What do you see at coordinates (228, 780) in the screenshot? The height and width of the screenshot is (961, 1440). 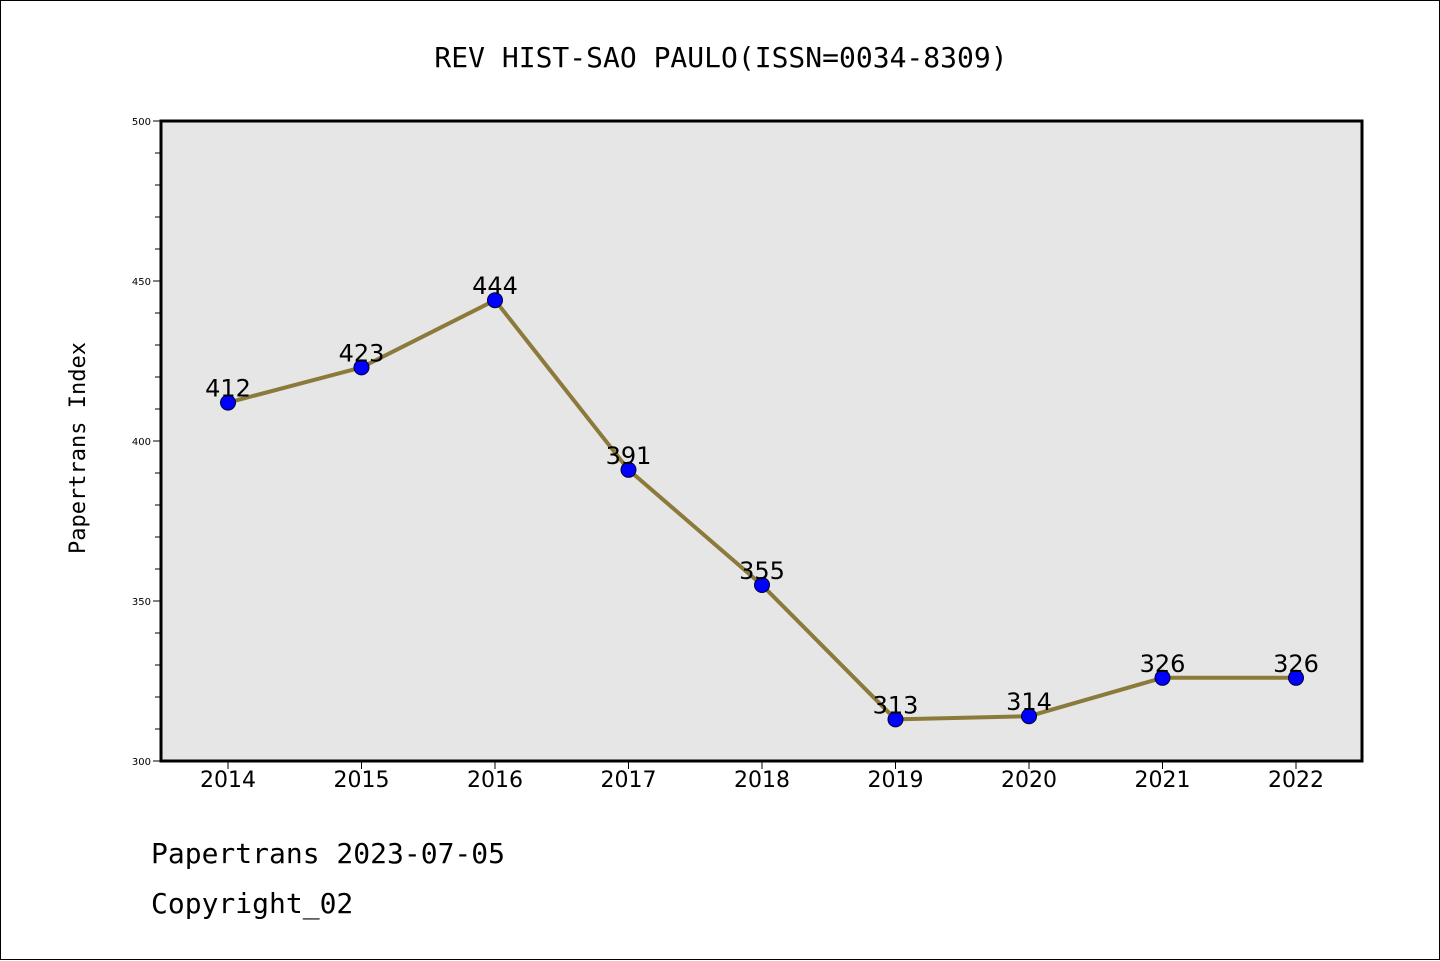 I see `x-tick-label: 2014` at bounding box center [228, 780].